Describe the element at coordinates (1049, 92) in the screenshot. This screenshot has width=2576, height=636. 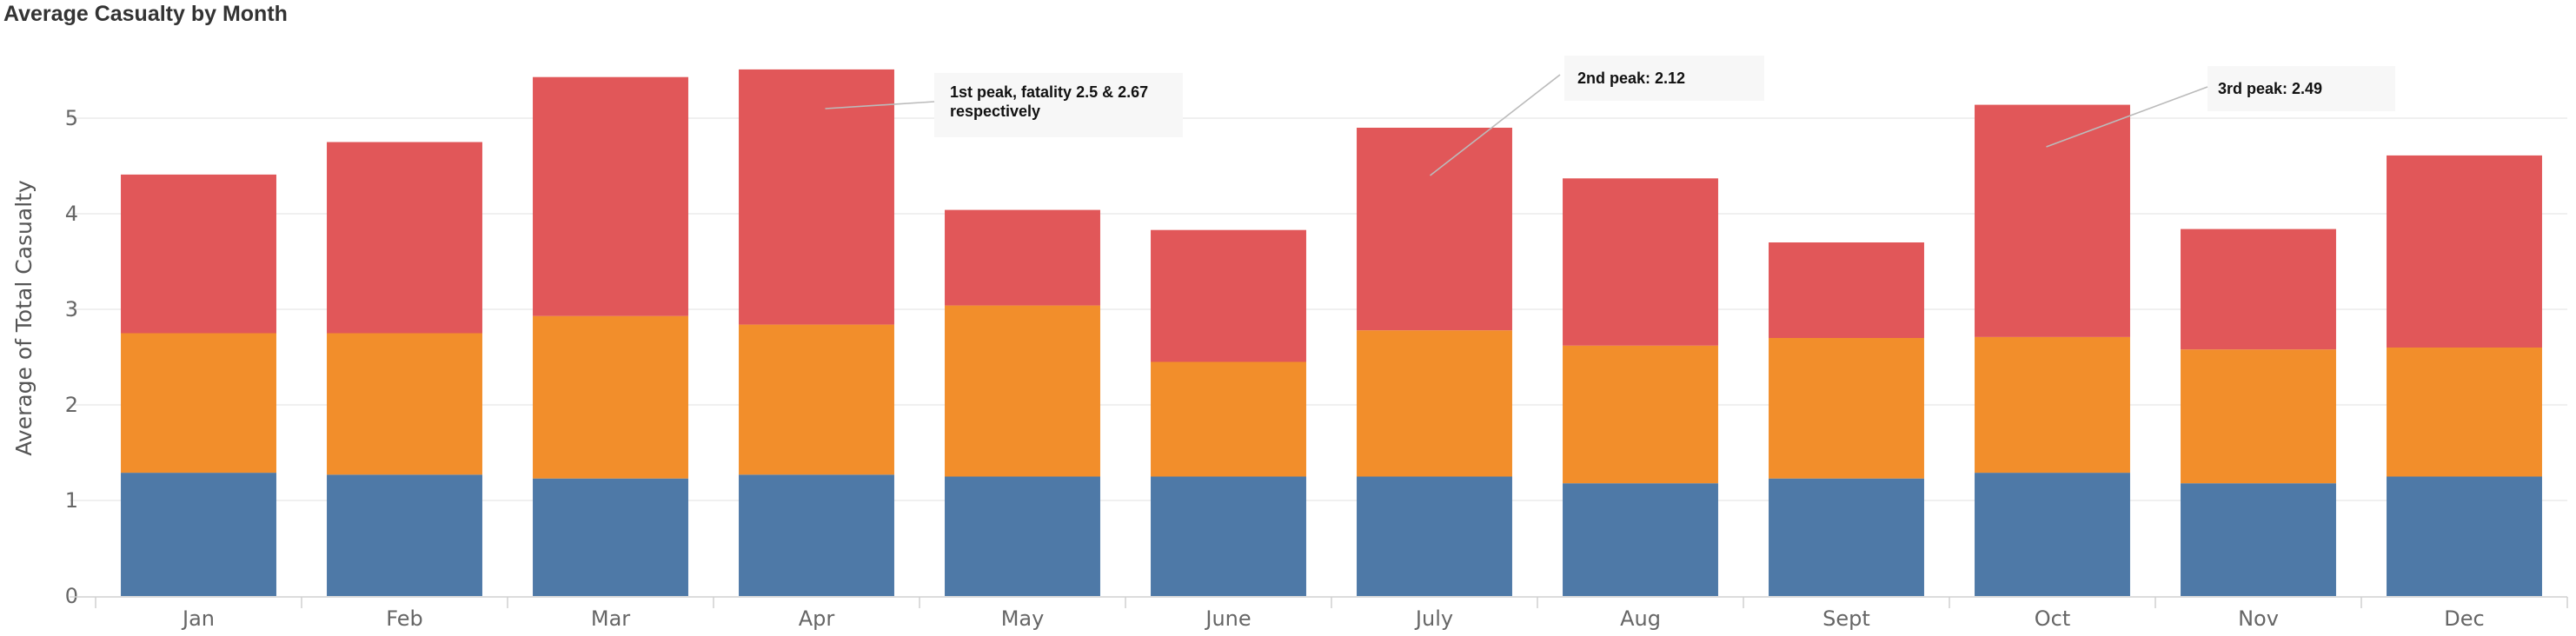
I see `annotation-text: 1st peak, fatality 2.5 & 2.67` at that location.